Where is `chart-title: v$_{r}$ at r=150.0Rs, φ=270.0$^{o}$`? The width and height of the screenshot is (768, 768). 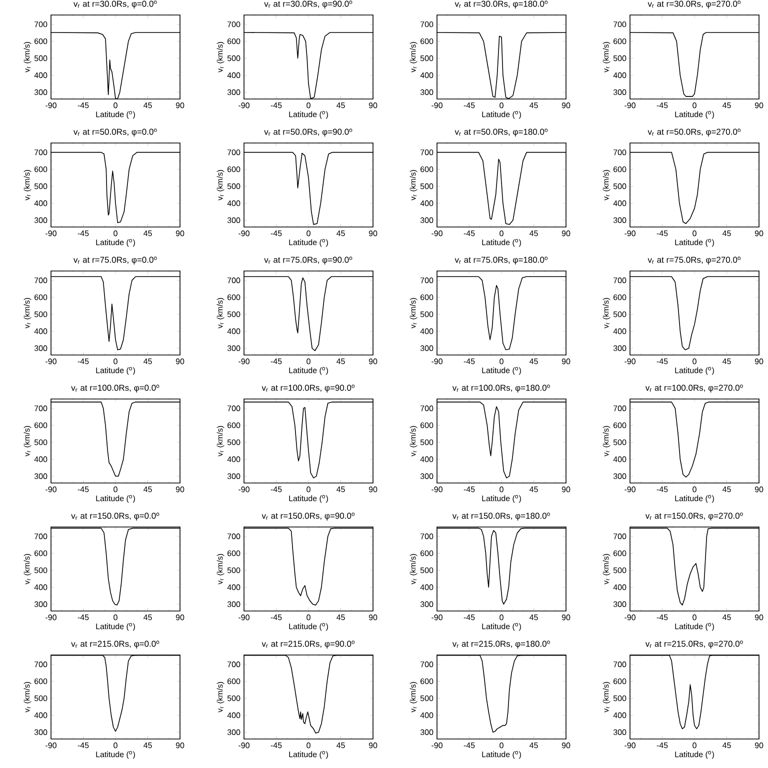 chart-title: v$_{r}$ at r=150.0Rs, φ=270.0$^{o}$ is located at coordinates (694, 516).